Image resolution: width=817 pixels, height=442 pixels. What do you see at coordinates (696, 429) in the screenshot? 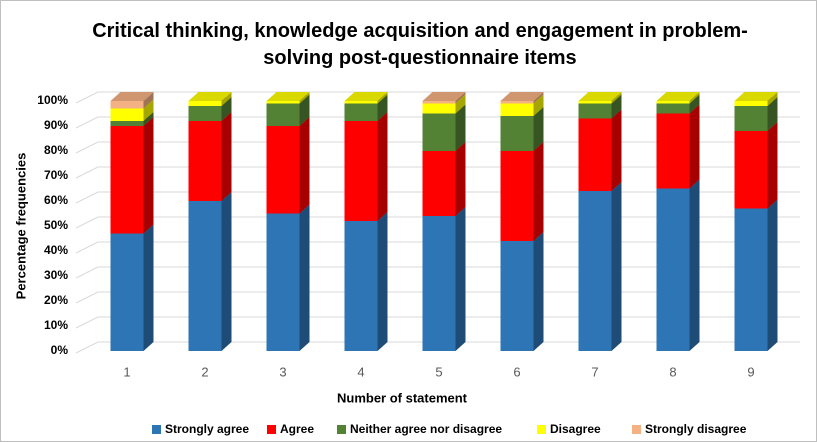
I see `legend-label: Strongly disagree` at bounding box center [696, 429].